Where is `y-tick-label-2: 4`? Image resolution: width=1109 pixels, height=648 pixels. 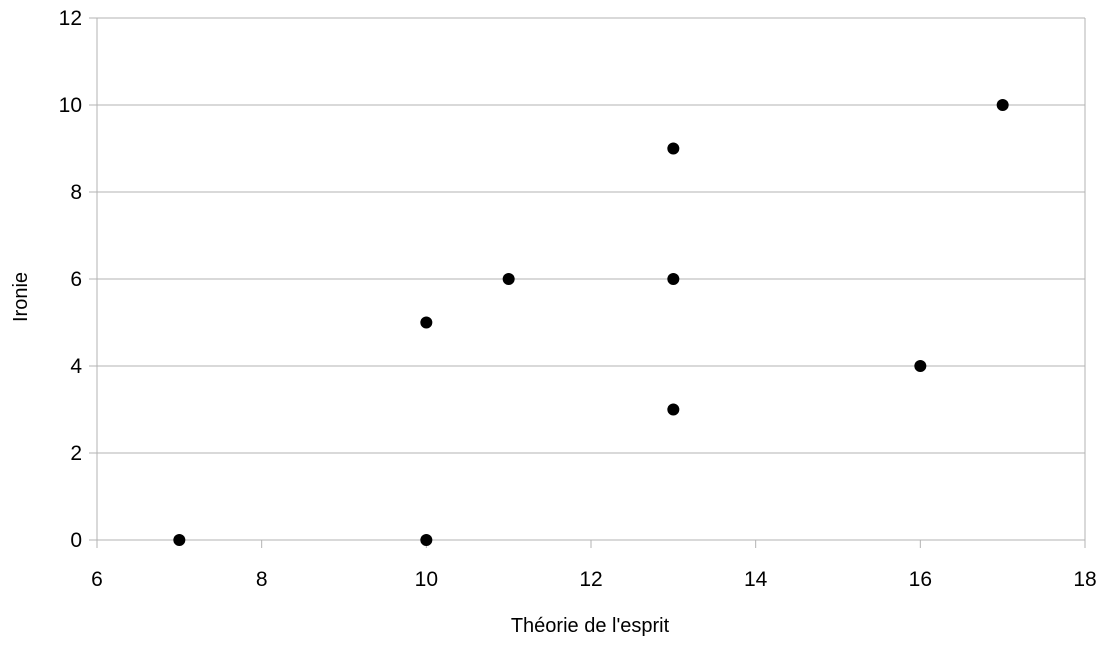 y-tick-label-2: 4 is located at coordinates (76, 366).